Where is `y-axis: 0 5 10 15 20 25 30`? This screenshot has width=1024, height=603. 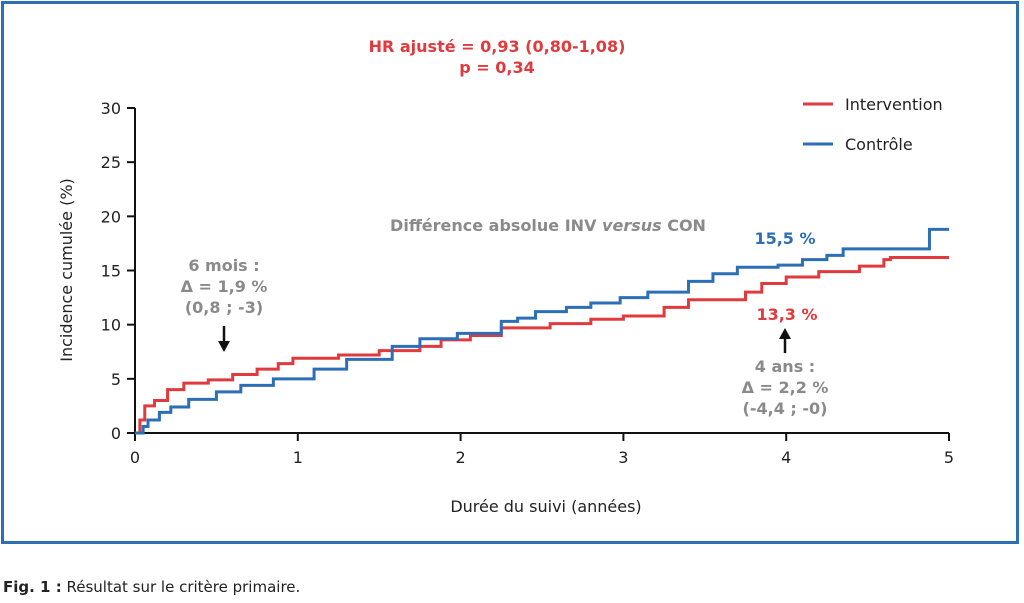
y-axis: 0 5 10 15 20 25 30 is located at coordinates (118, 271).